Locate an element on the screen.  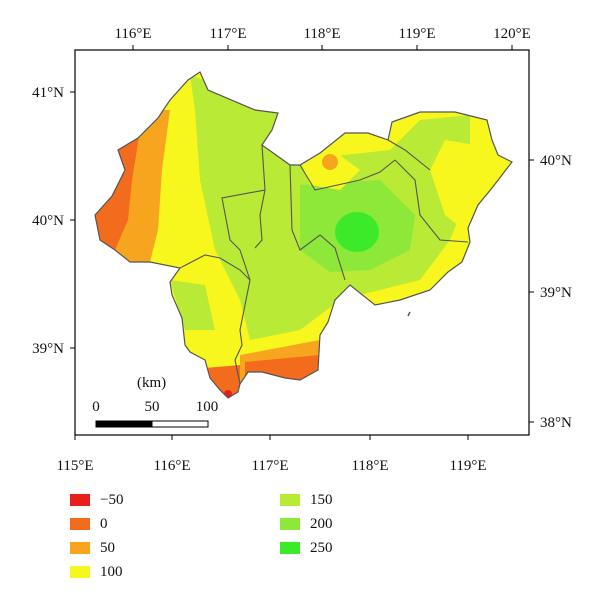
bottom-axis-label-118: 118°E is located at coordinates (369, 466).